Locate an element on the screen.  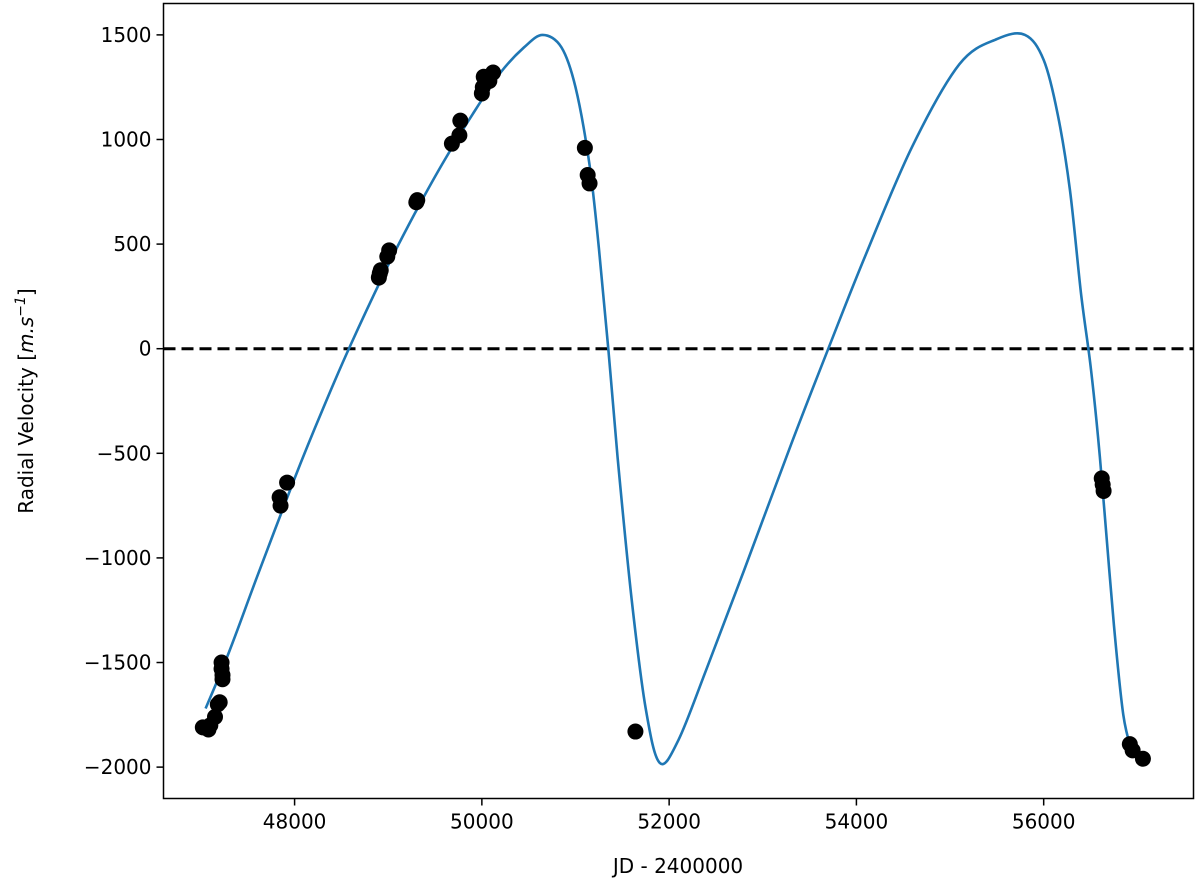
y-tick-label: 500 is located at coordinates (132, 244).